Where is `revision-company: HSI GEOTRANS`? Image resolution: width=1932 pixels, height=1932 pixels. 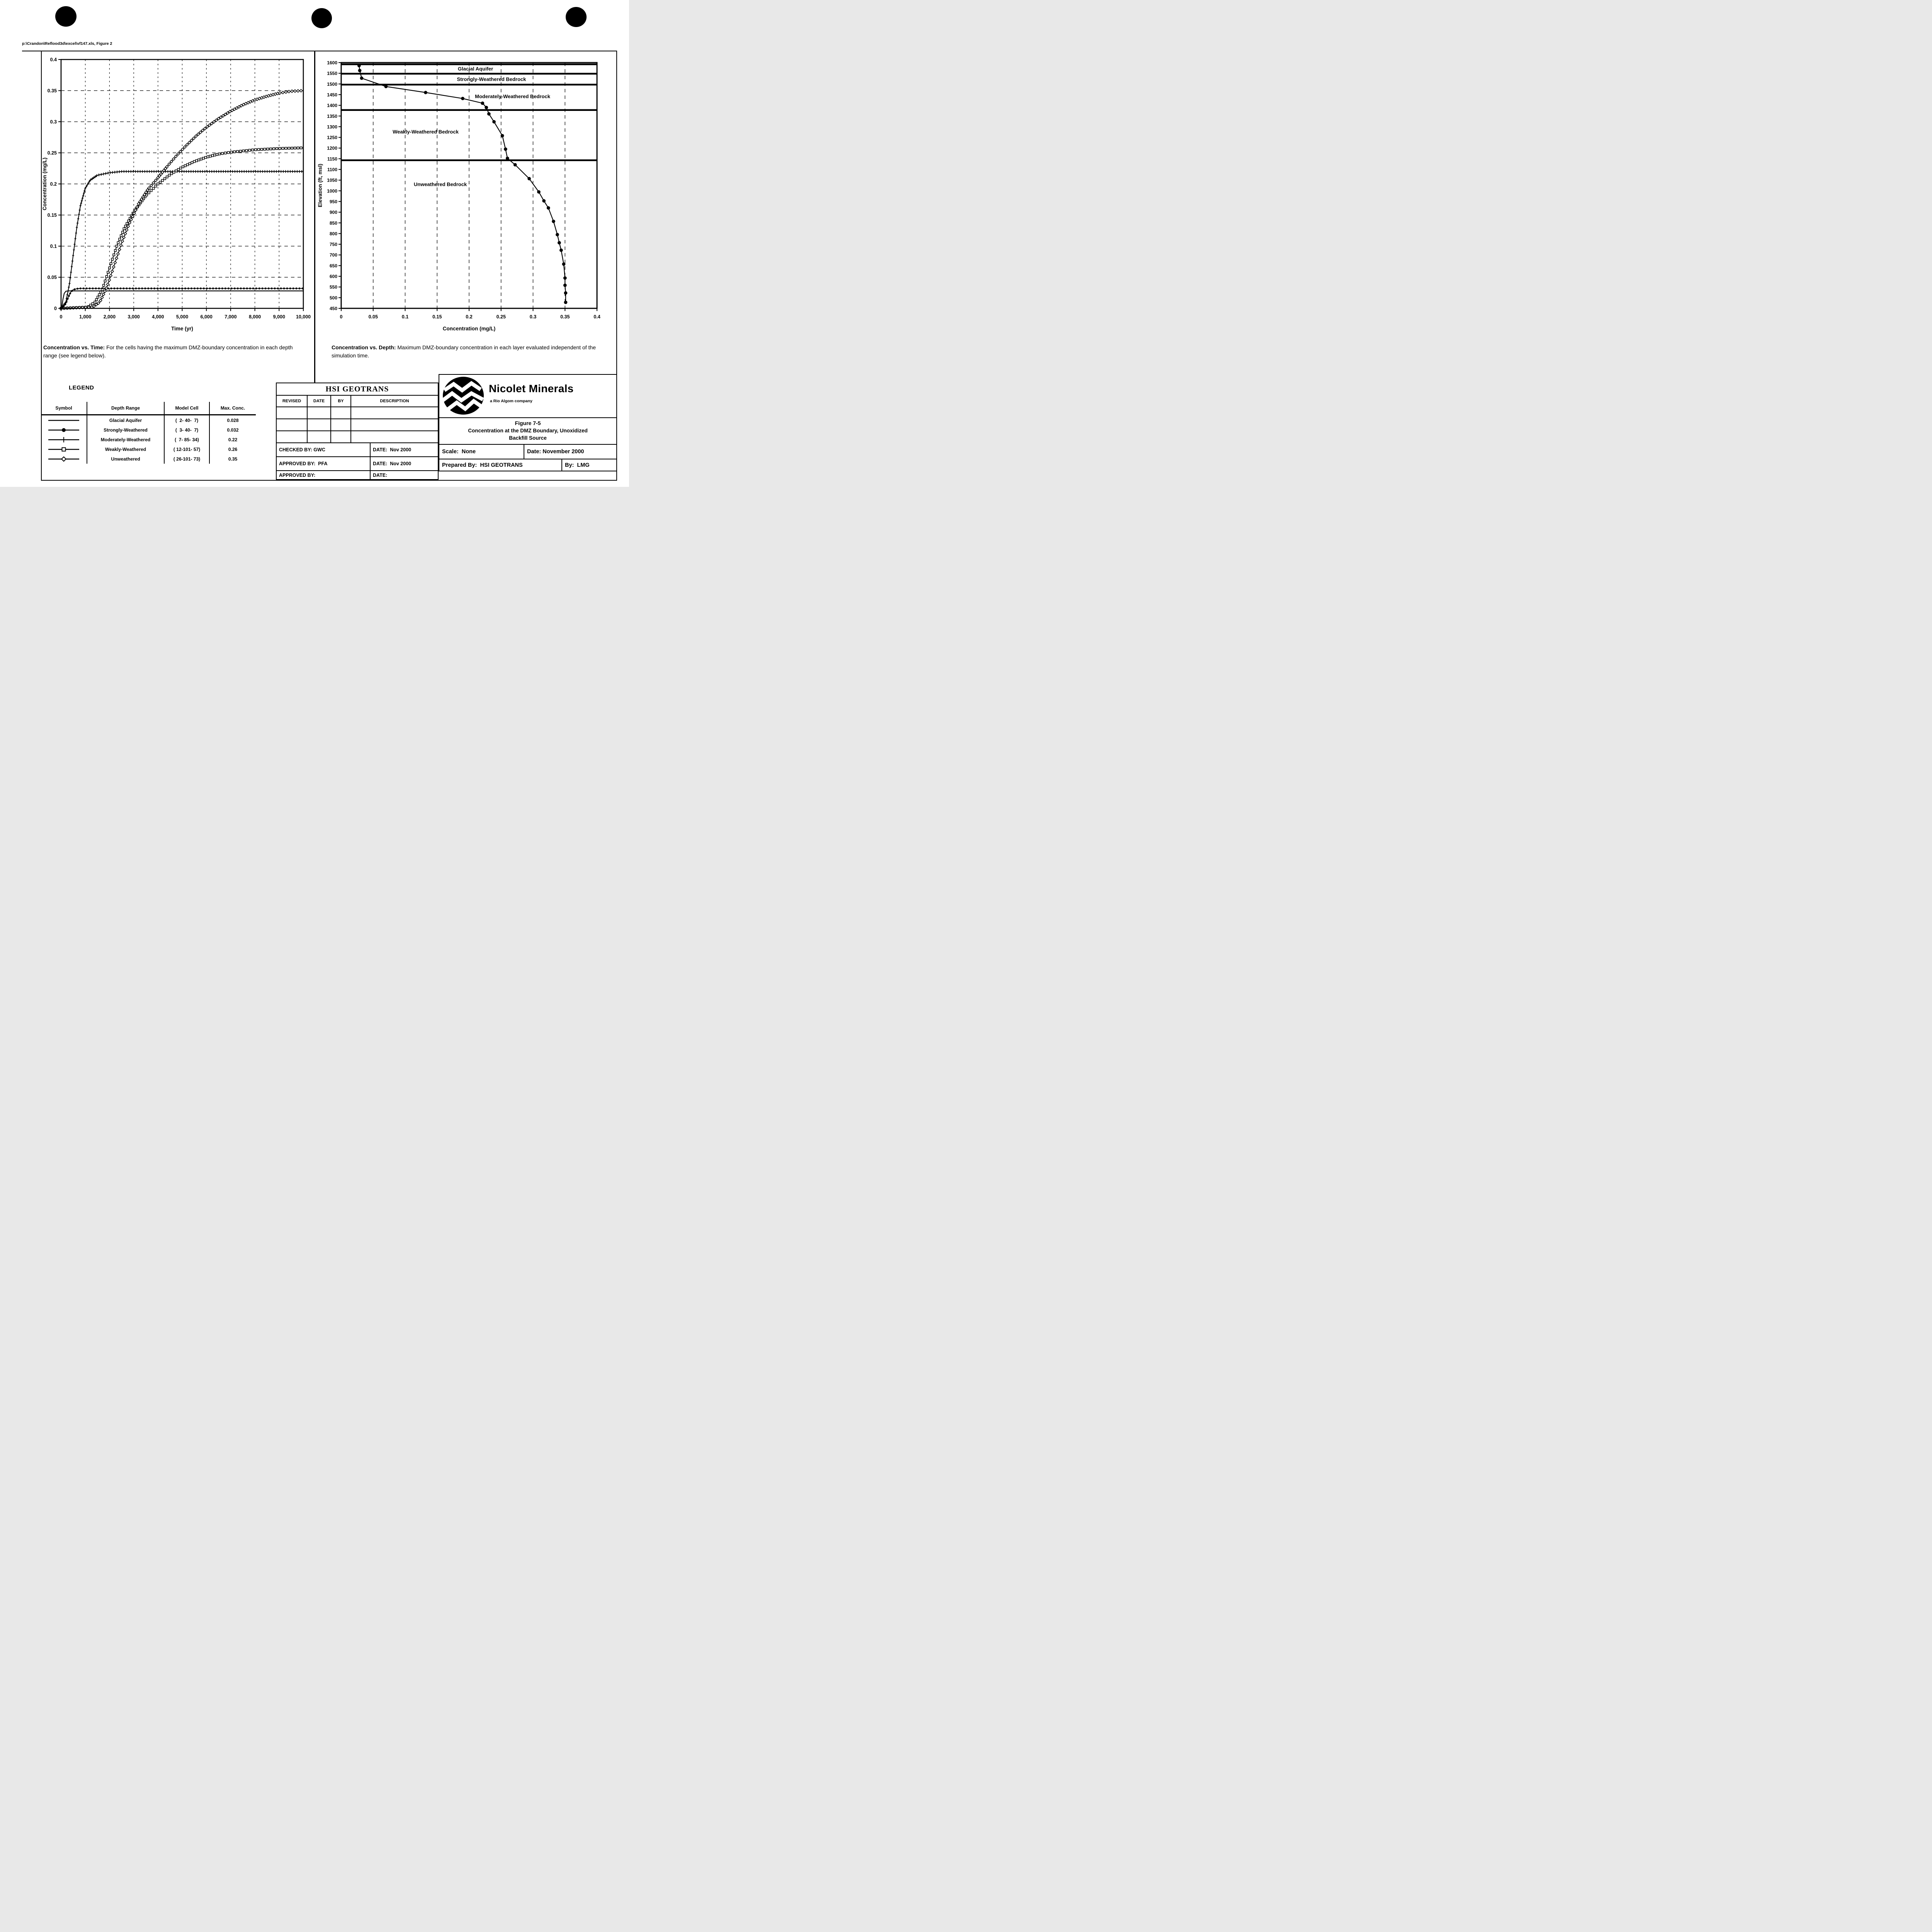
revision-company: HSI GEOTRANS is located at coordinates (357, 388).